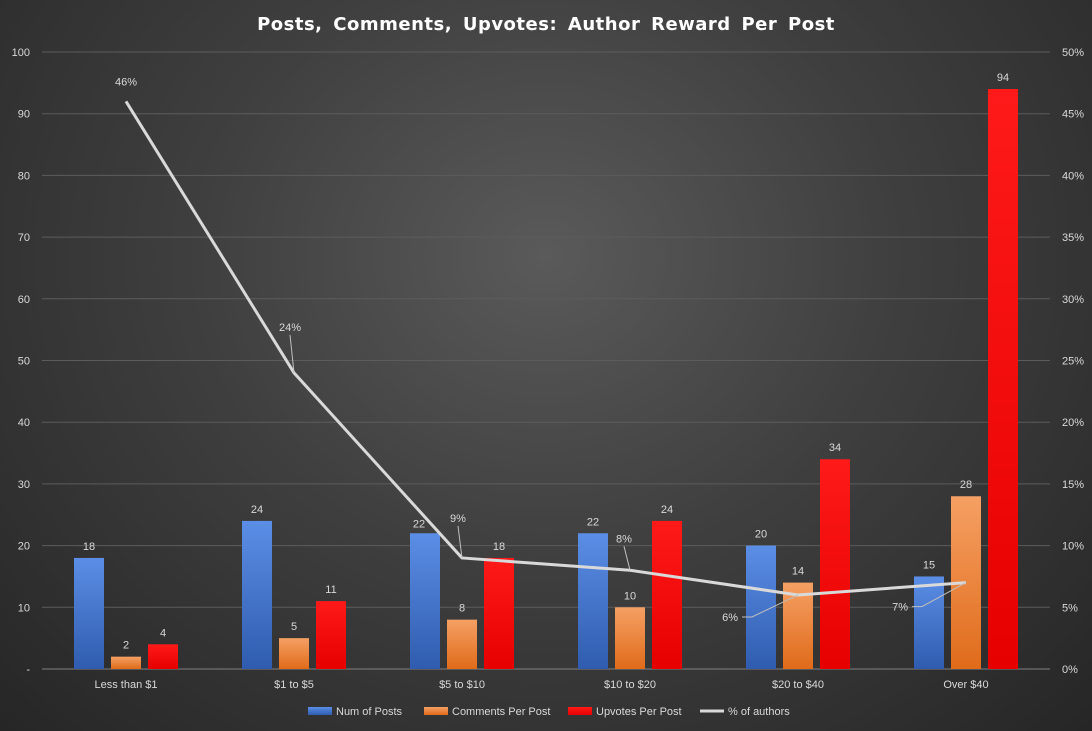 This screenshot has height=731, width=1092. I want to click on y-right-tick-label: 0%, so click(1070, 670).